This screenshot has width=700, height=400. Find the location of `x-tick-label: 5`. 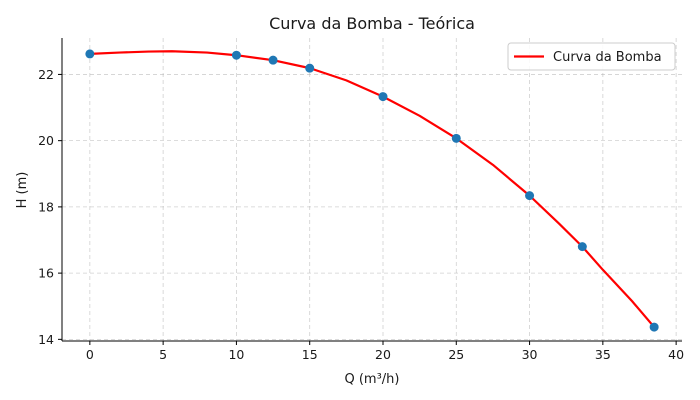

x-tick-label: 5 is located at coordinates (163, 354).